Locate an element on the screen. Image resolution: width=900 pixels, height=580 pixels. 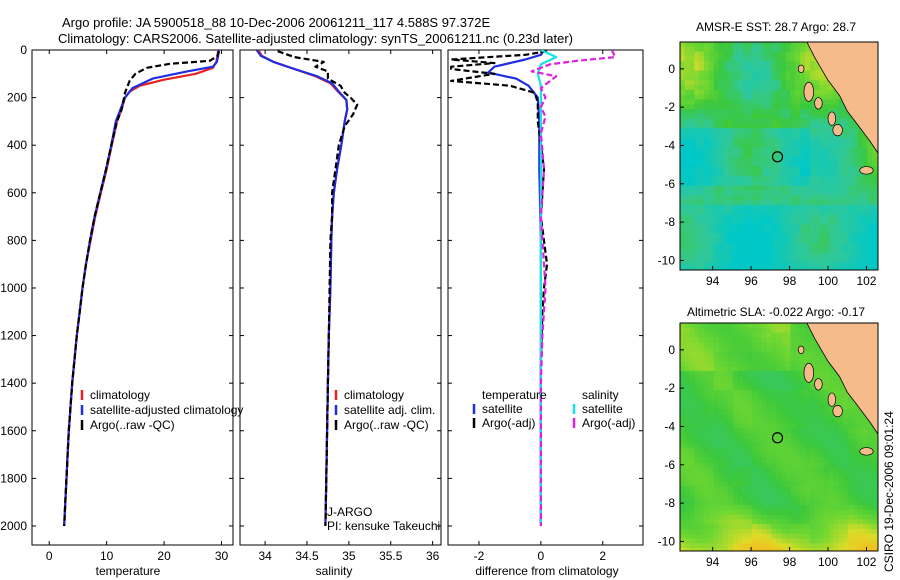
sla-field is located at coordinates (779, 437).